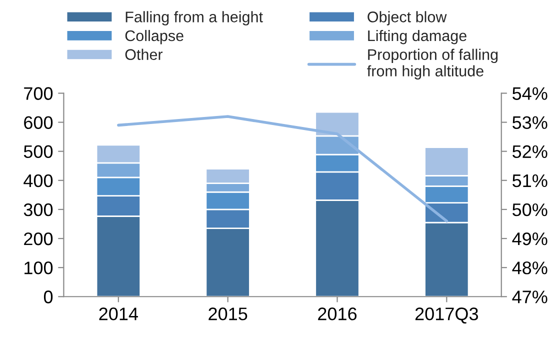 The width and height of the screenshot is (554, 339). What do you see at coordinates (154, 37) in the screenshot?
I see `legend-label: Collapse` at bounding box center [154, 37].